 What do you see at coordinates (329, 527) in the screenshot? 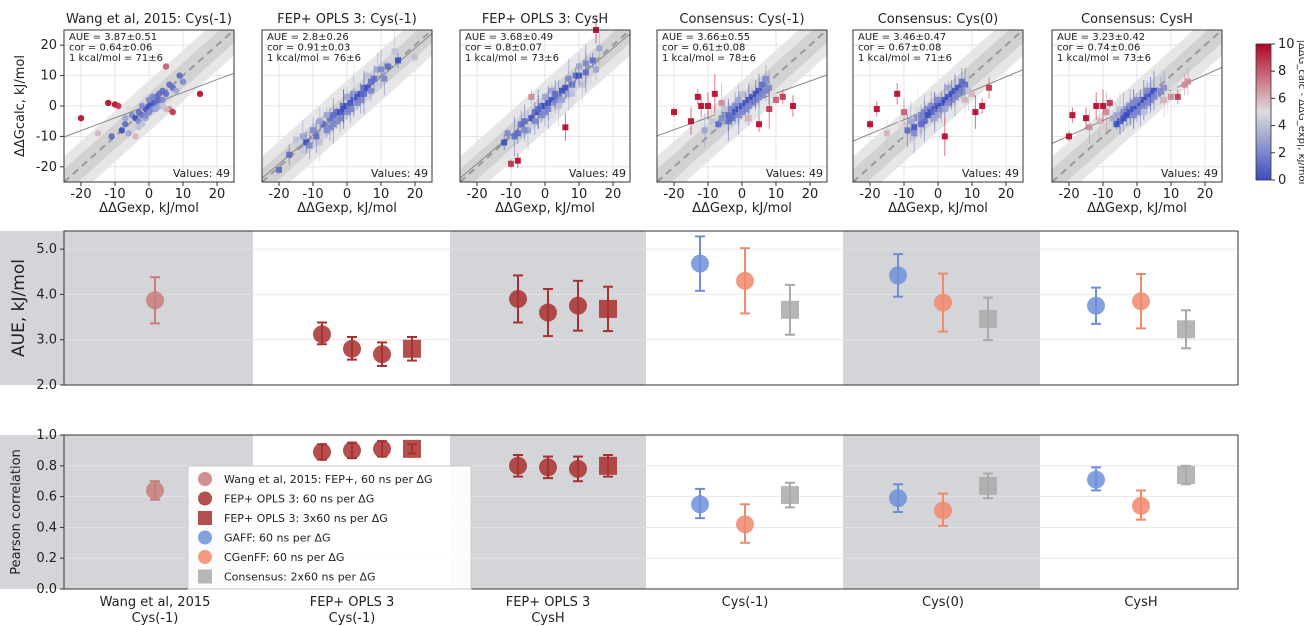
I see `legend-box` at bounding box center [329, 527].